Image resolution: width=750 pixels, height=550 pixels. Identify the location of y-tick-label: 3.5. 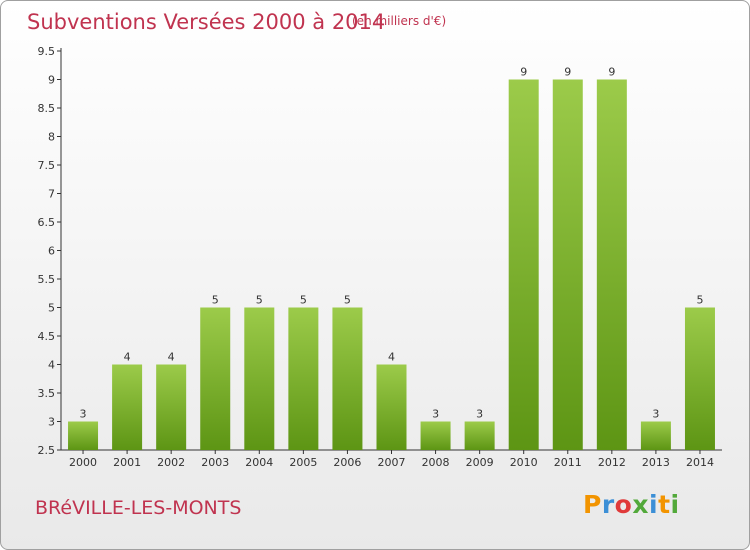
(47, 393).